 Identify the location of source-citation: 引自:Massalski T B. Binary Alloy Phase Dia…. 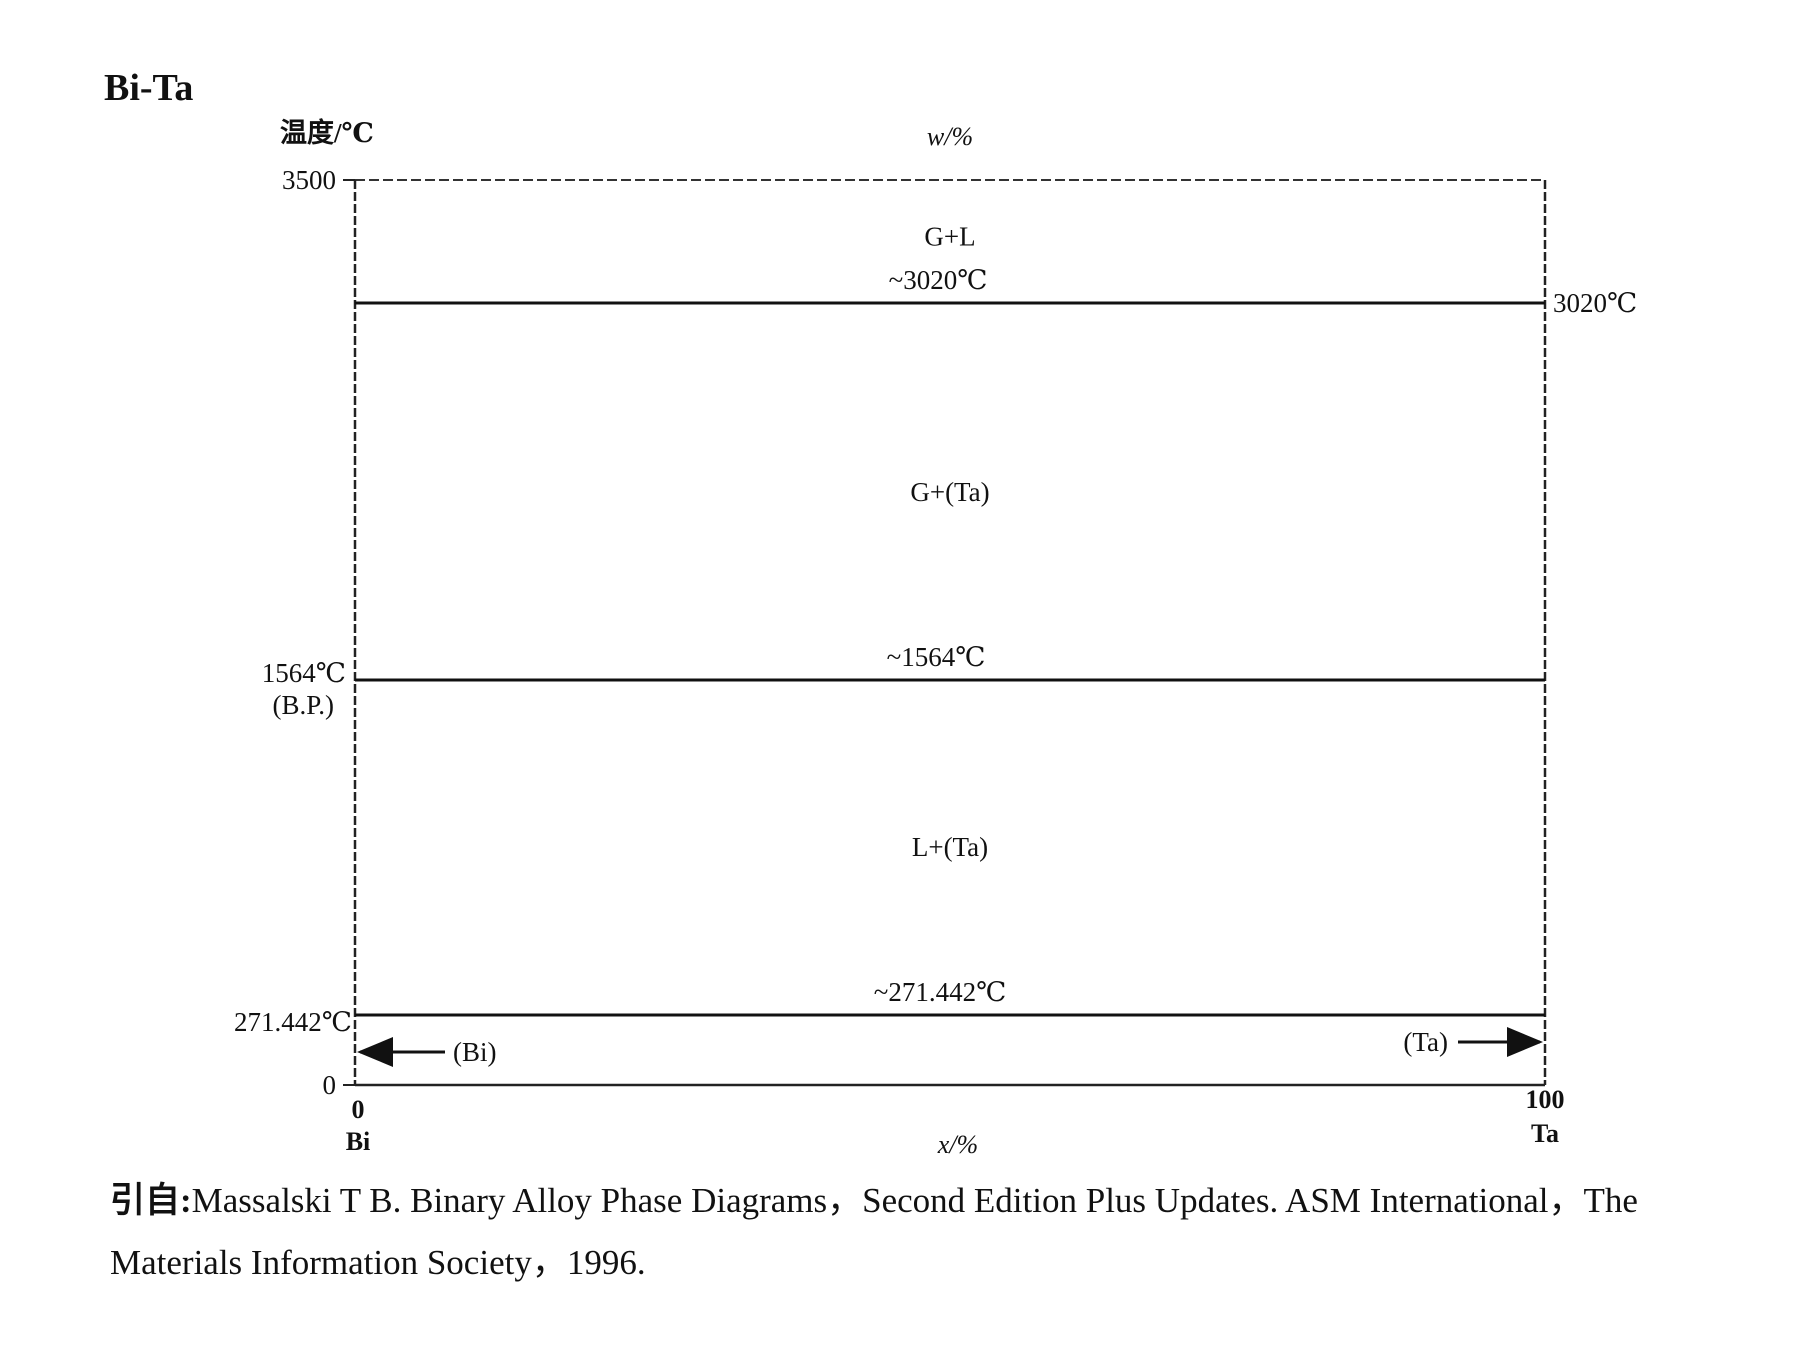
(940, 1232).